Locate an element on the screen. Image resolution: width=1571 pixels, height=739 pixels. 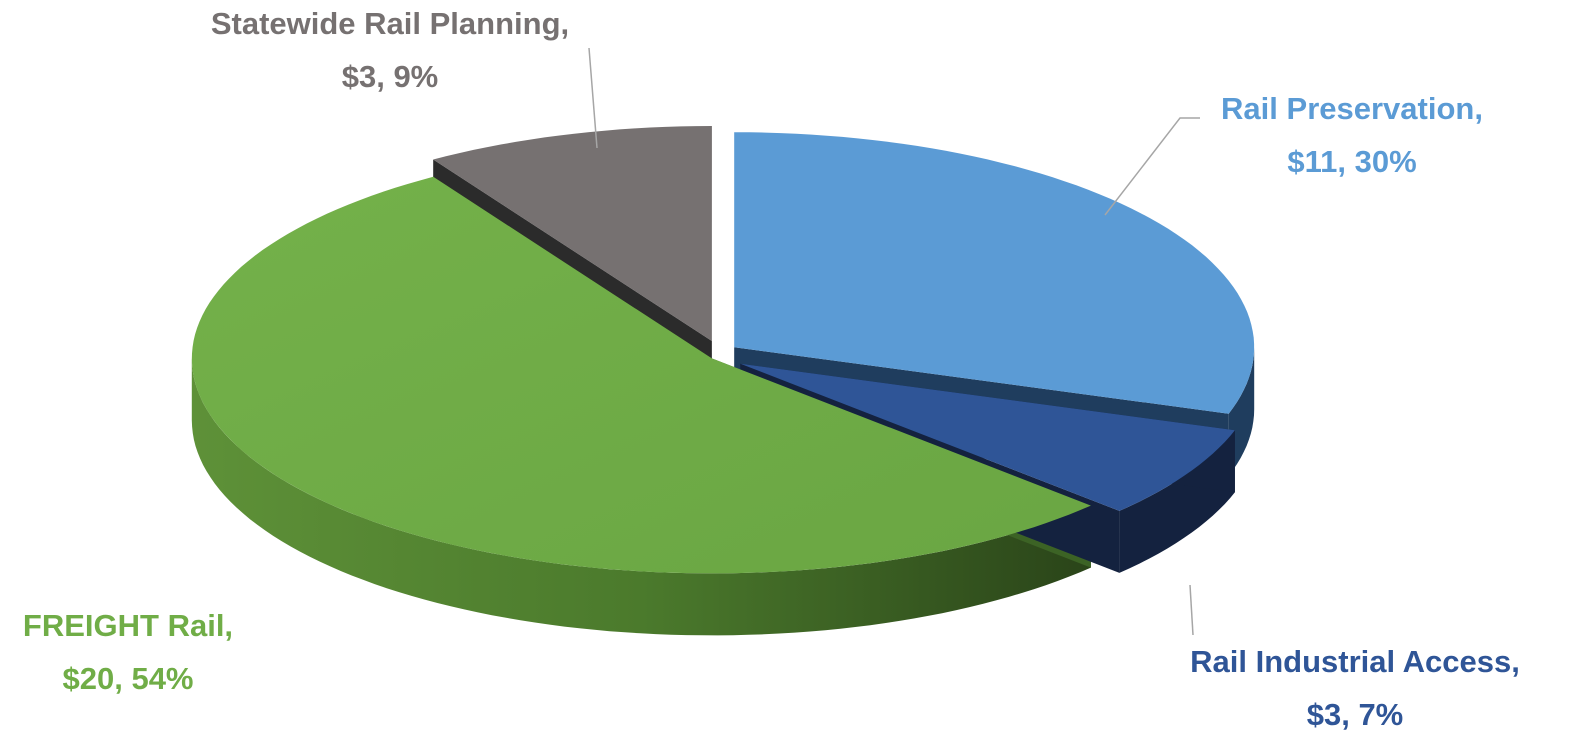
leader-rail-preservation is located at coordinates (1152, 166).